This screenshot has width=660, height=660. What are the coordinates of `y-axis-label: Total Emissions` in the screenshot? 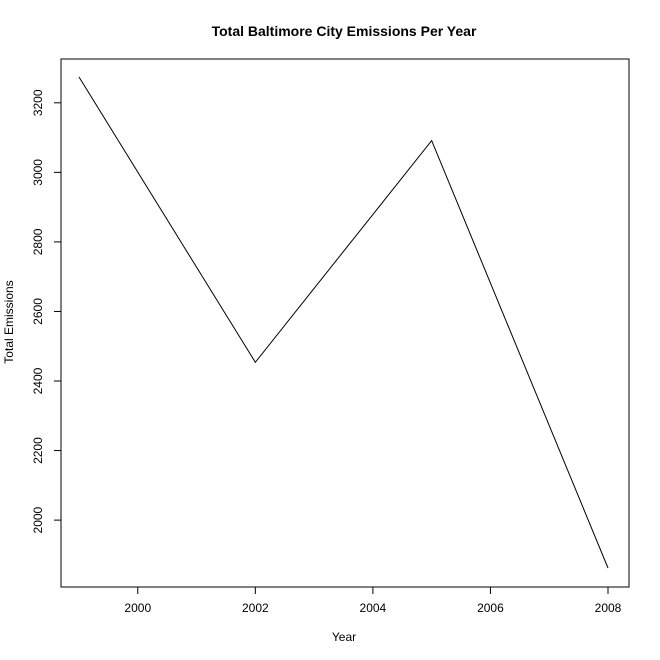 It's located at (9, 321).